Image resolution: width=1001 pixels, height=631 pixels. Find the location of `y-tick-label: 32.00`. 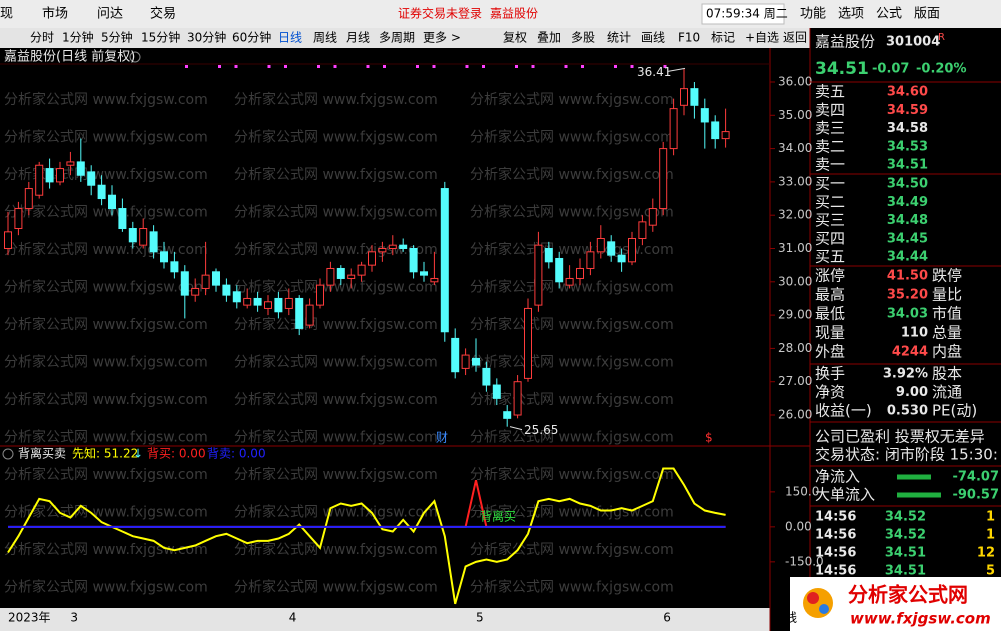

y-tick-label: 32.00 is located at coordinates (795, 215).